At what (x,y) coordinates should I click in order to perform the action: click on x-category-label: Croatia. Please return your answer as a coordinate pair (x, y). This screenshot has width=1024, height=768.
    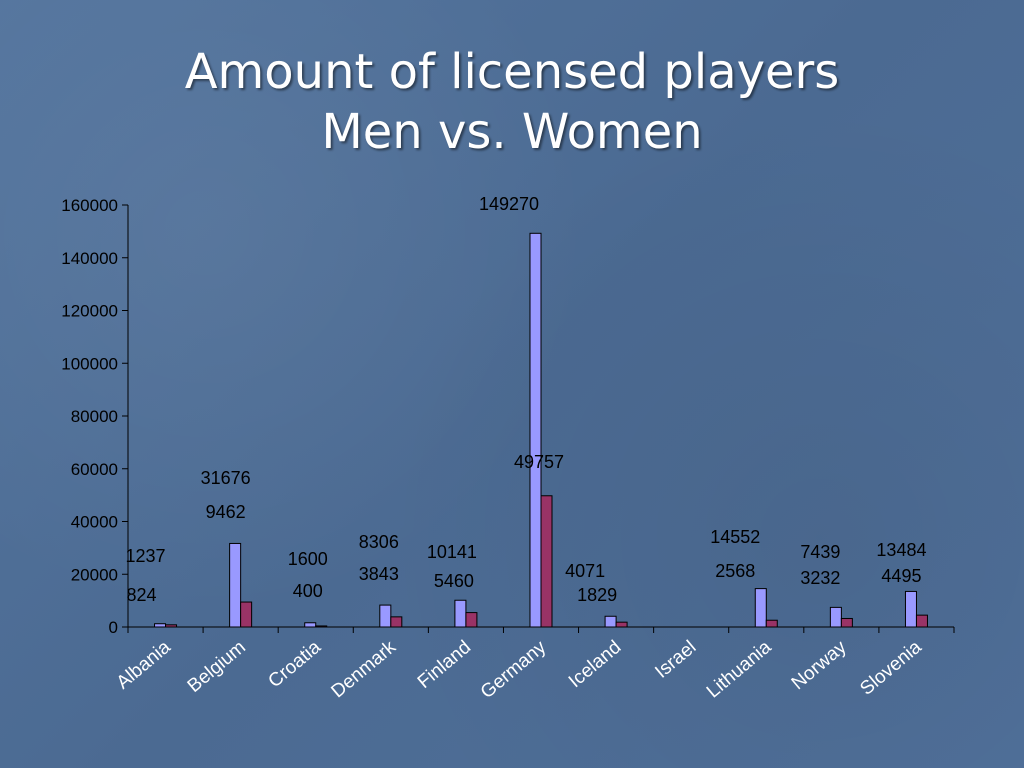
    Looking at the image, I should click on (295, 664).